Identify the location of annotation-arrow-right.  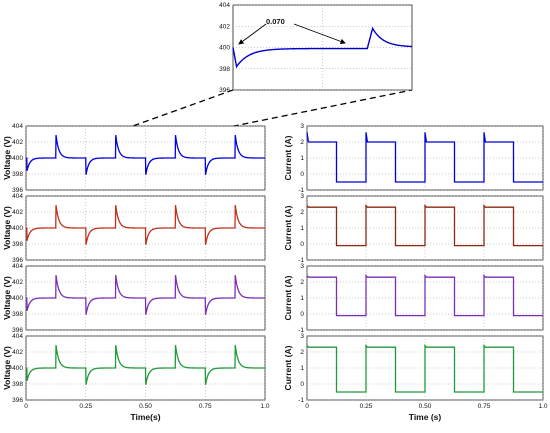
(319, 33).